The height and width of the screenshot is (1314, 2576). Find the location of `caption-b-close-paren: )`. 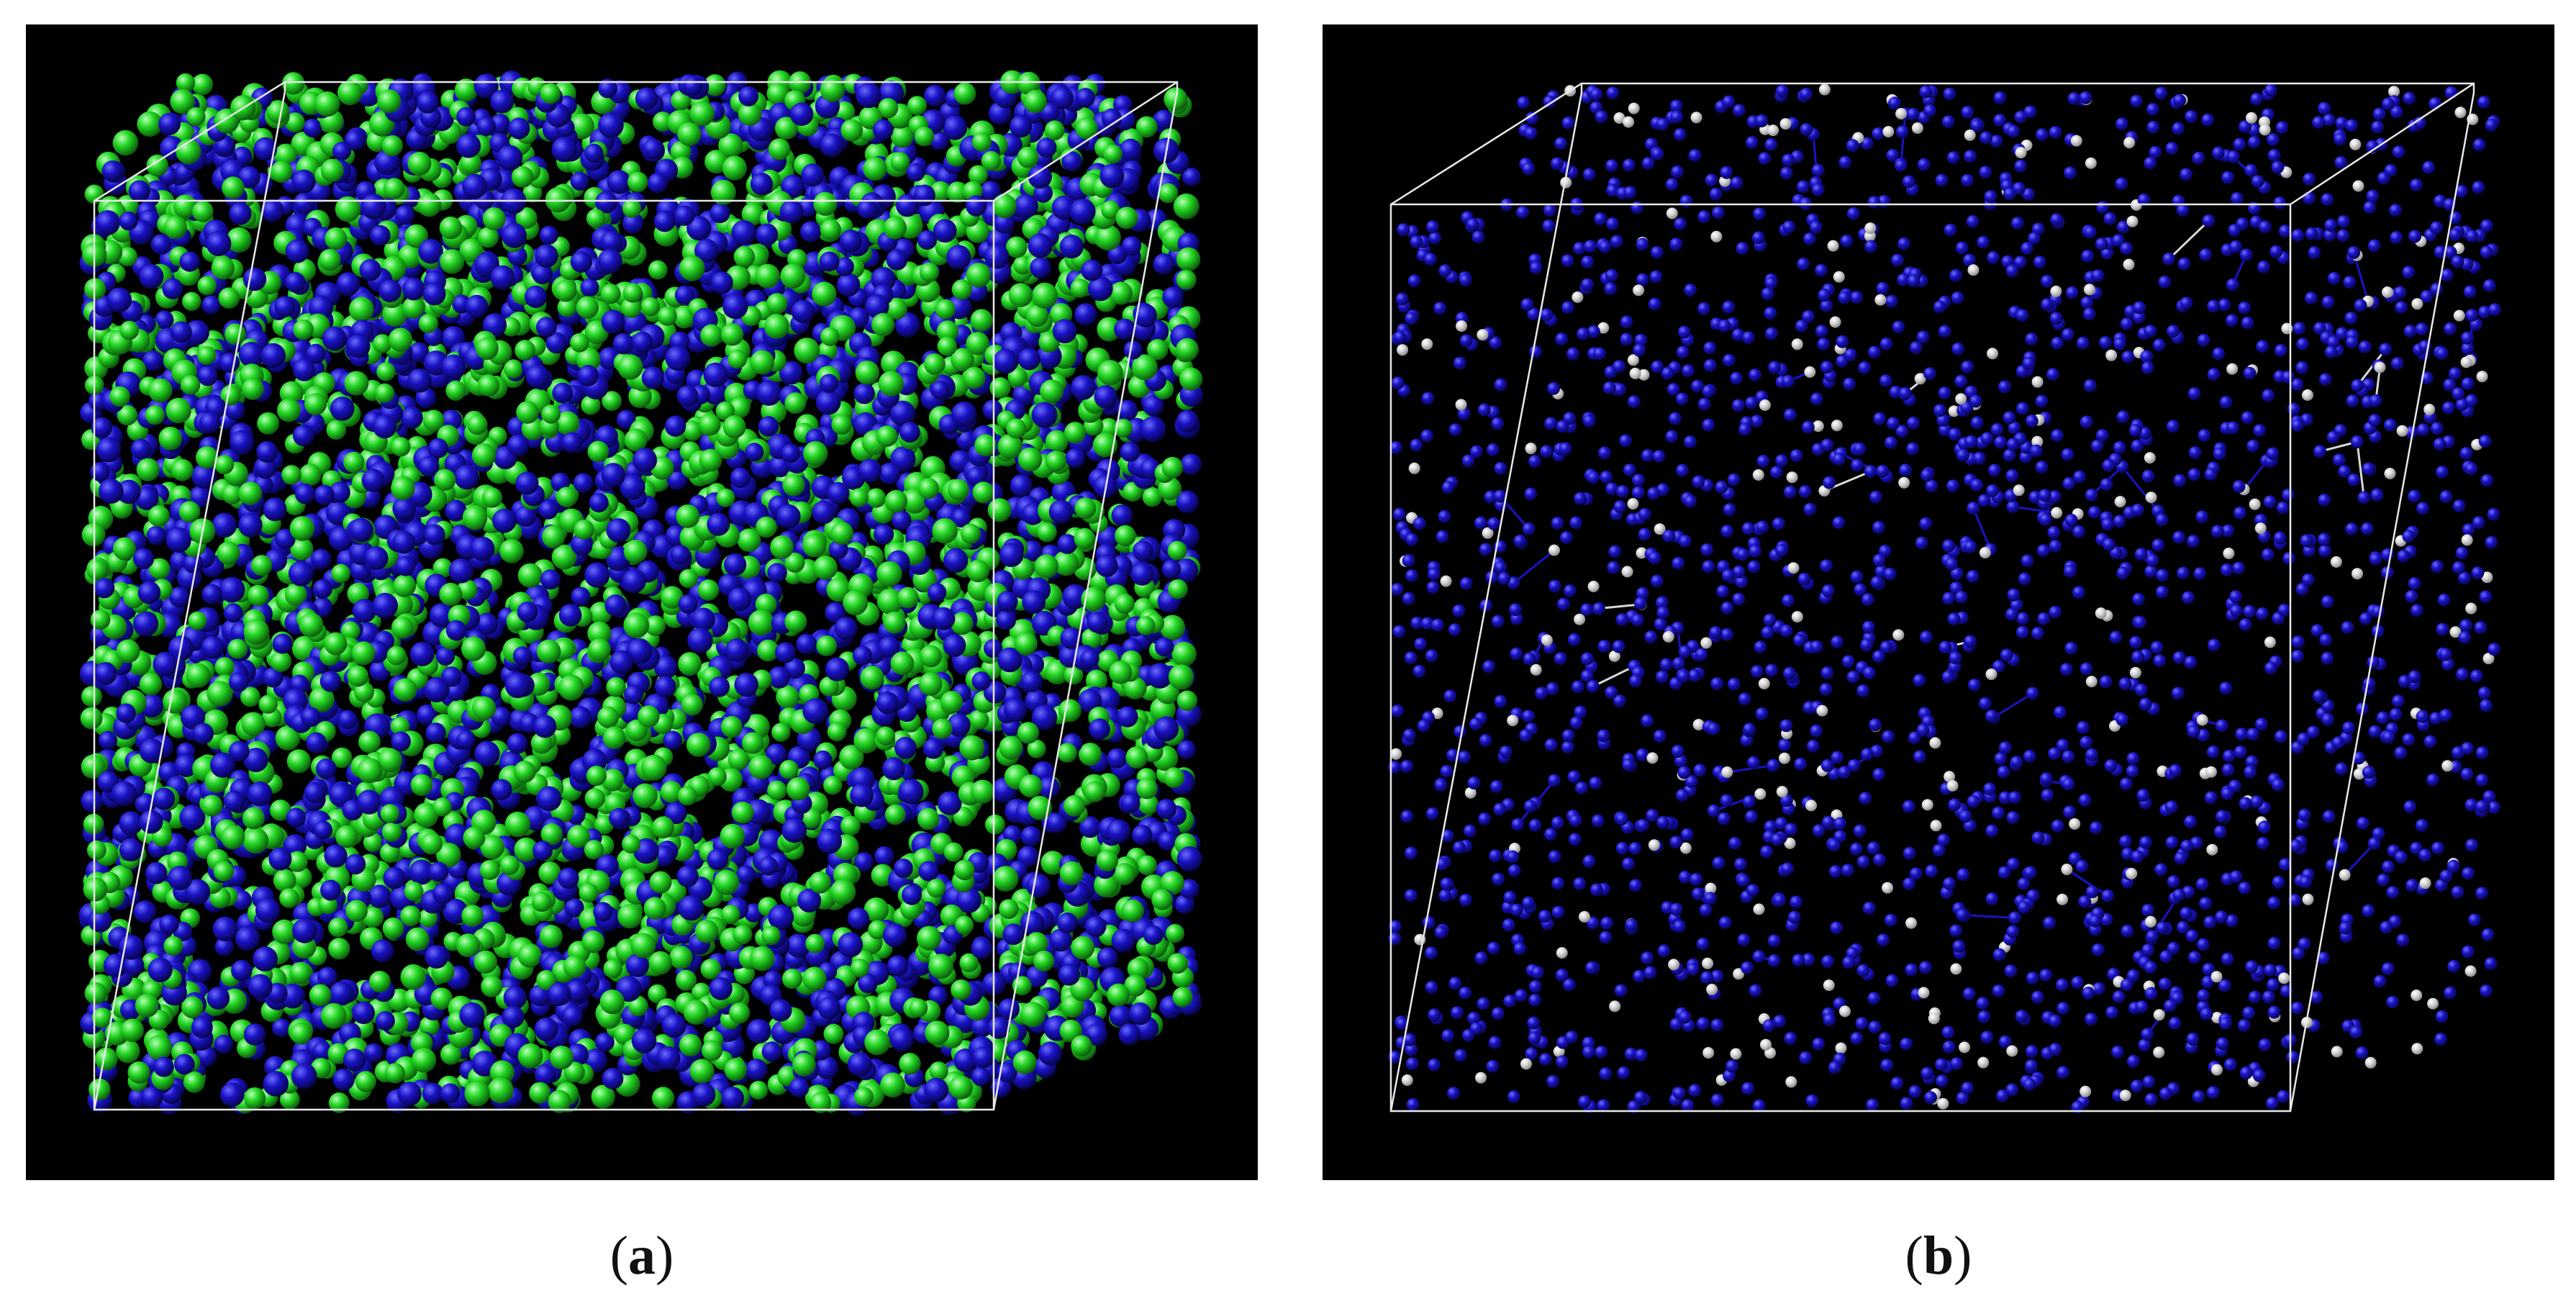

caption-b-close-paren: ) is located at coordinates (1963, 1255).